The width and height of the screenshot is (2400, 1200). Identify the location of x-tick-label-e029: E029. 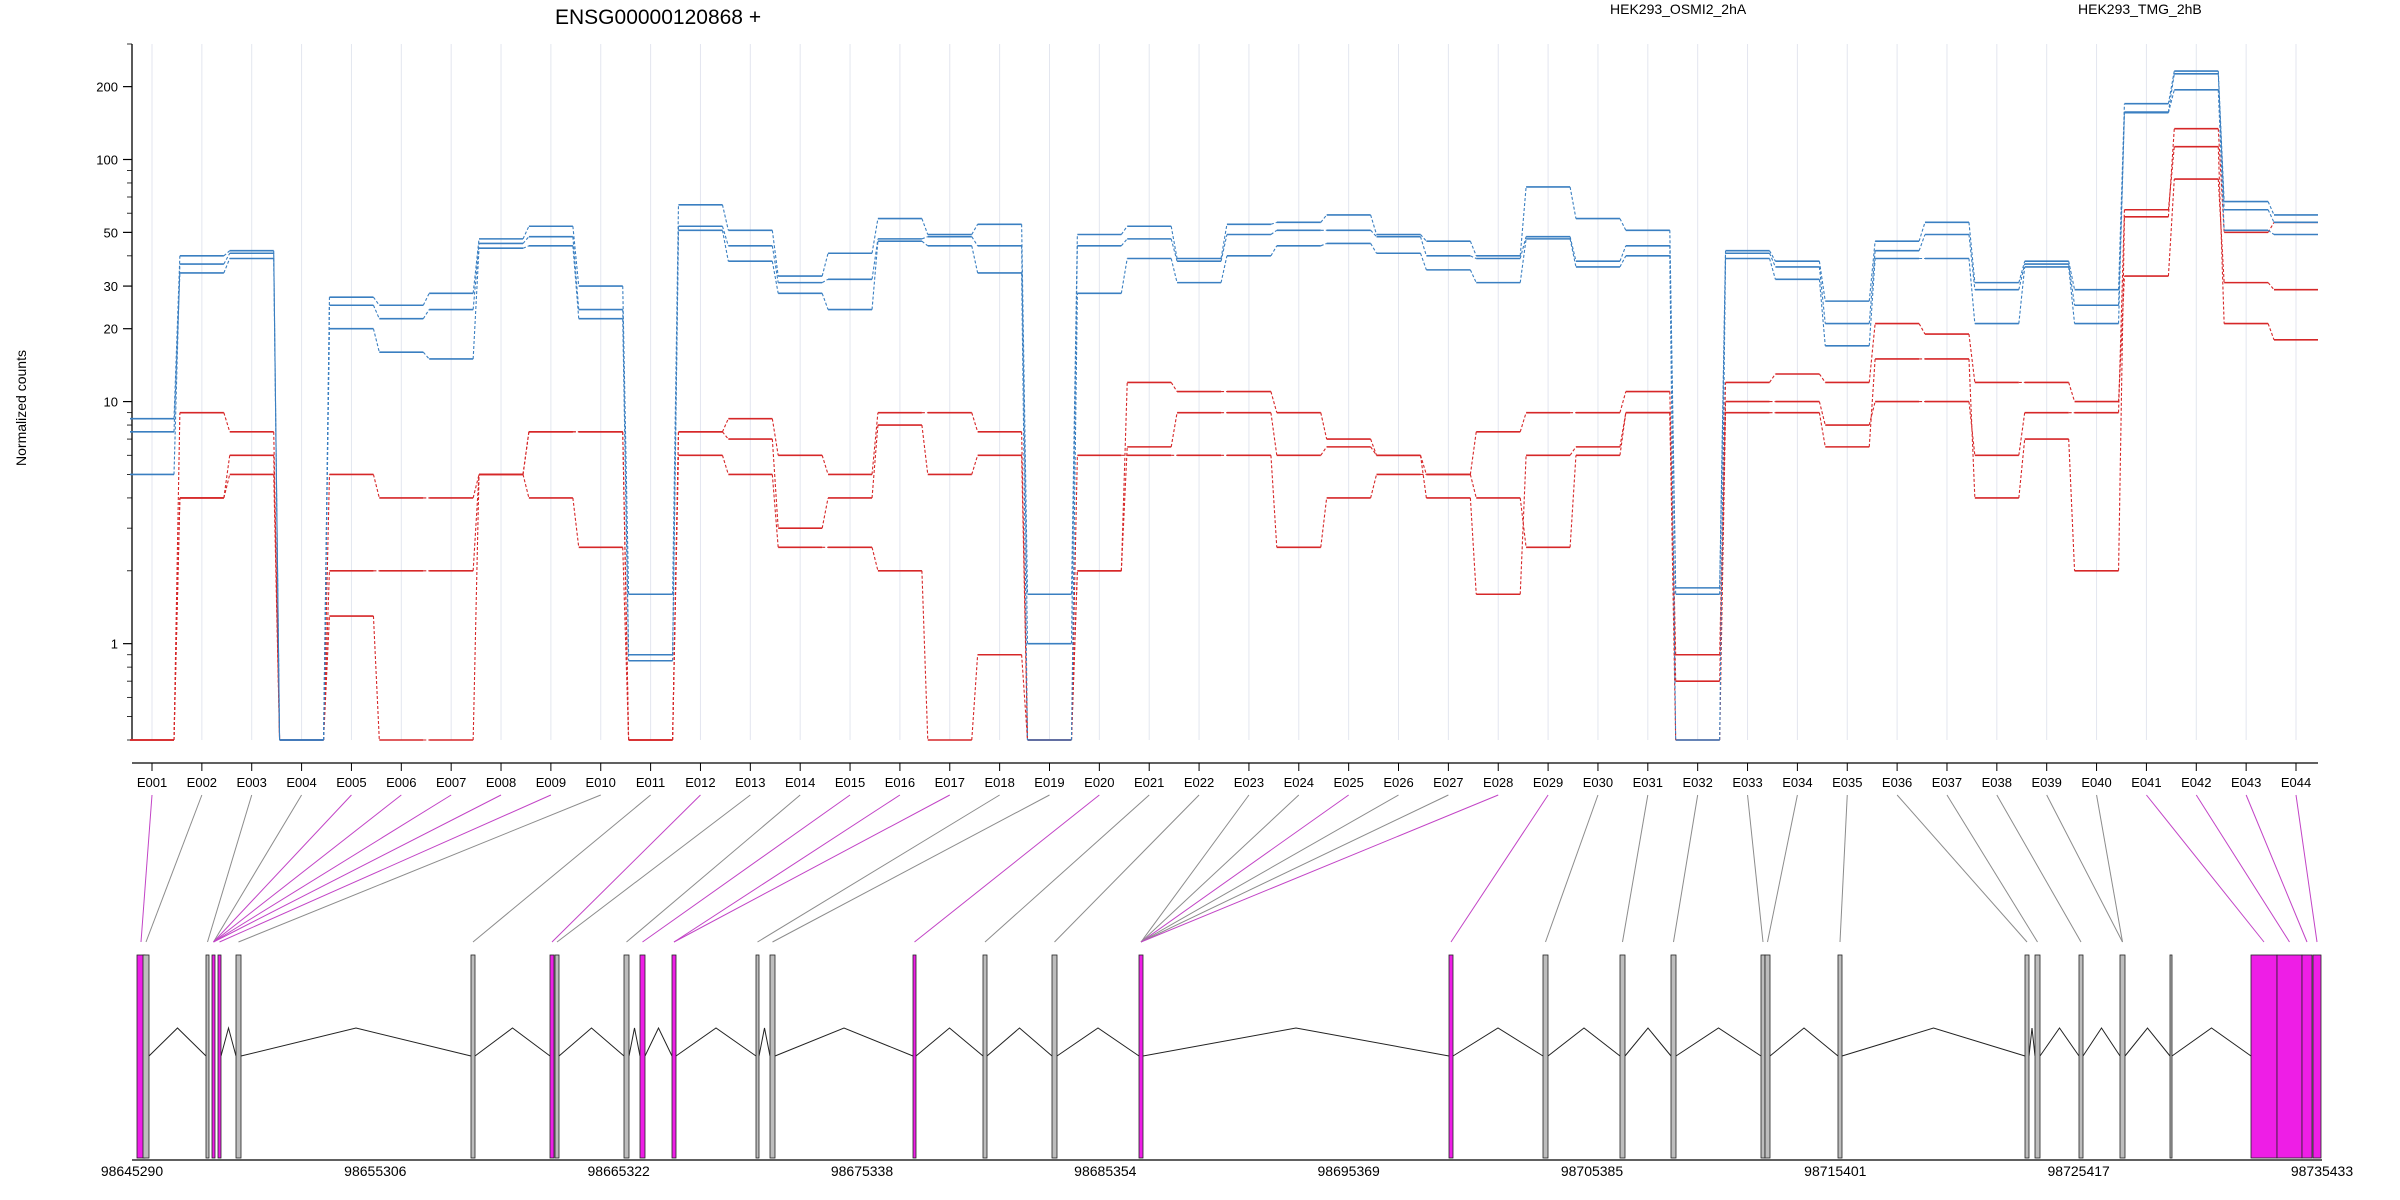
(1548, 782).